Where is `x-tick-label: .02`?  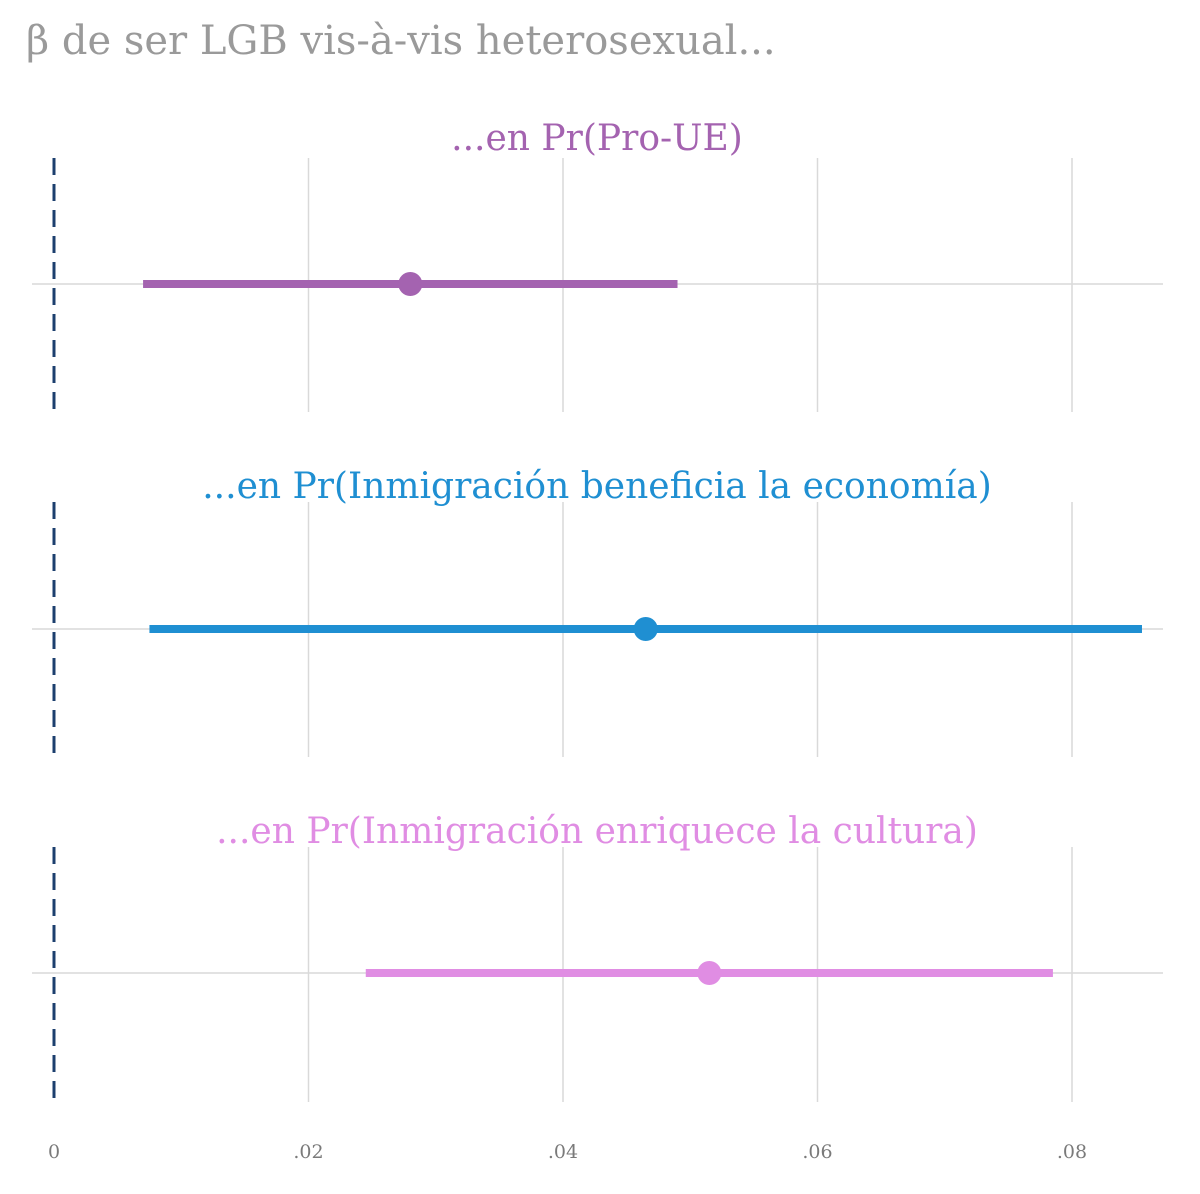
x-tick-label: .02 is located at coordinates (308, 1152).